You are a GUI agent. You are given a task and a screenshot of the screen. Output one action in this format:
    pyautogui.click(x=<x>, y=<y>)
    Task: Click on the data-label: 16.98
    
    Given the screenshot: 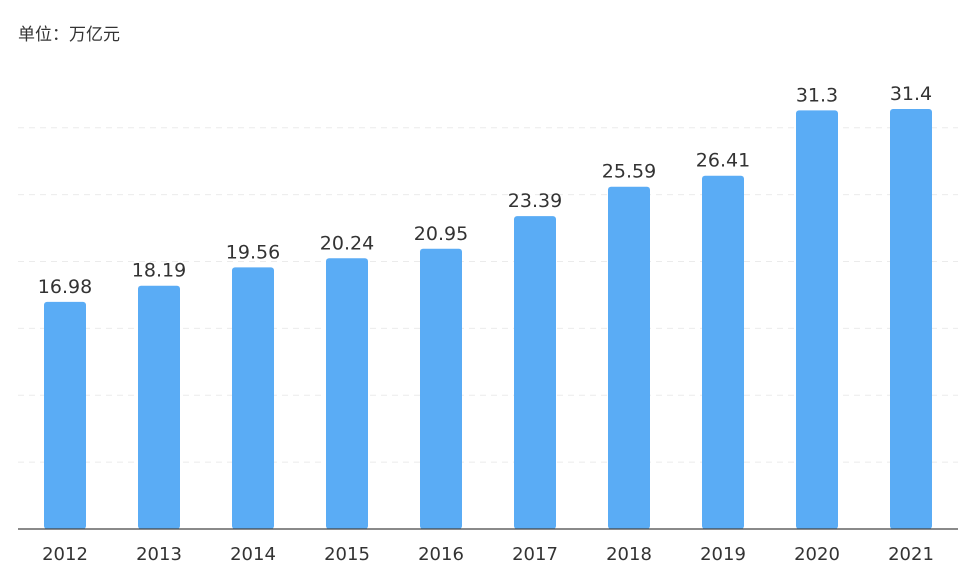 What is the action you would take?
    pyautogui.click(x=65, y=287)
    